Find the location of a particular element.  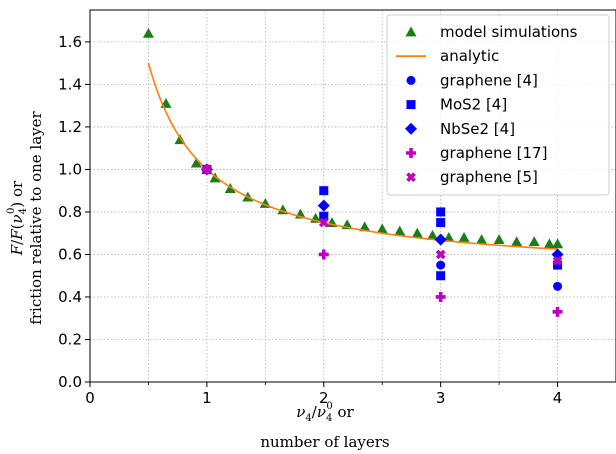

y-axis-label: F/F(ν40) or is located at coordinates (17, 218).